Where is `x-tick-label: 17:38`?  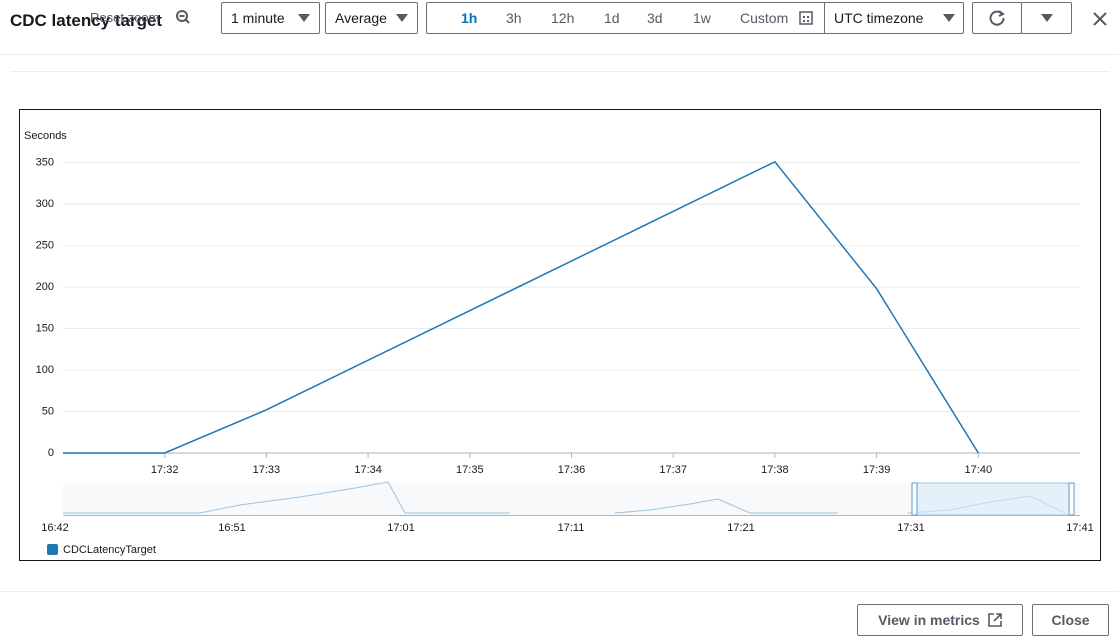
x-tick-label: 17:38 is located at coordinates (775, 470).